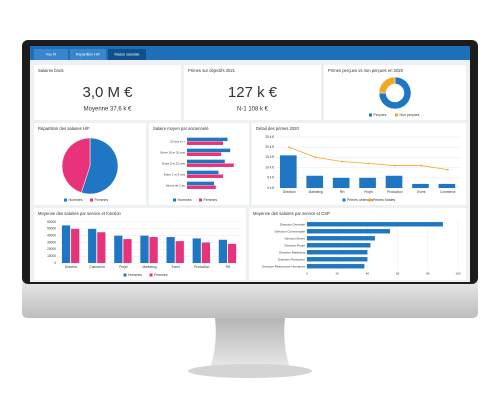 This screenshot has height=400, width=500. What do you see at coordinates (51, 229) in the screenshot?
I see `y-tick-label: 50000` at bounding box center [51, 229].